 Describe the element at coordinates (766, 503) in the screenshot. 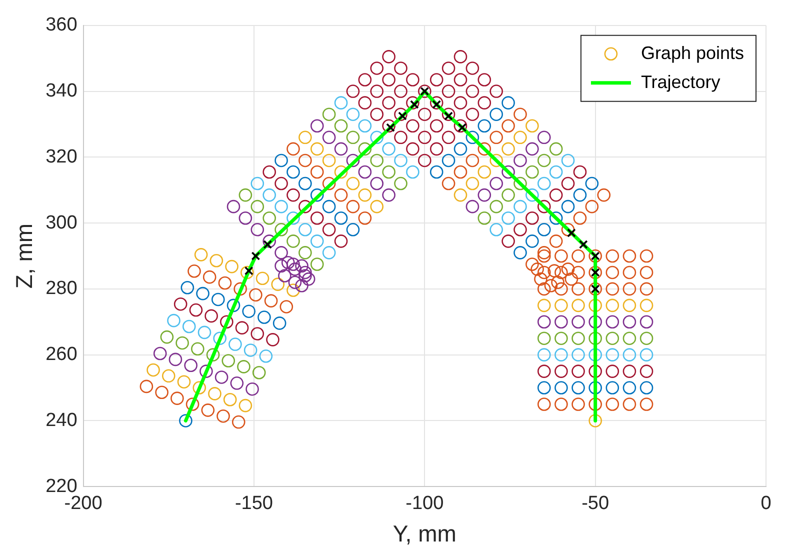

I see `x-tick-label: 0` at that location.